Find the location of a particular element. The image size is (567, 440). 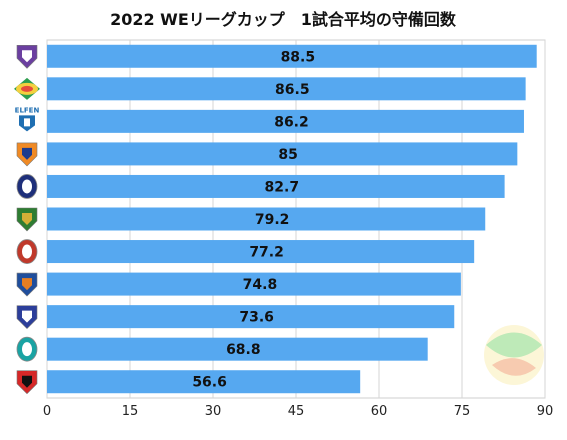

x-tick-label: 90 is located at coordinates (545, 411).